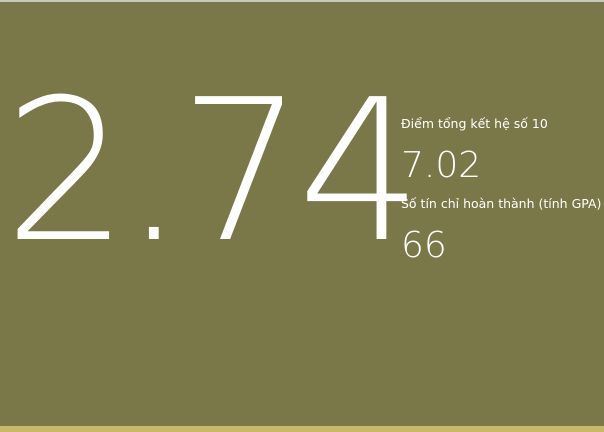 This screenshot has height=432, width=604. What do you see at coordinates (302, 1) in the screenshot?
I see `window-top-border` at bounding box center [302, 1].